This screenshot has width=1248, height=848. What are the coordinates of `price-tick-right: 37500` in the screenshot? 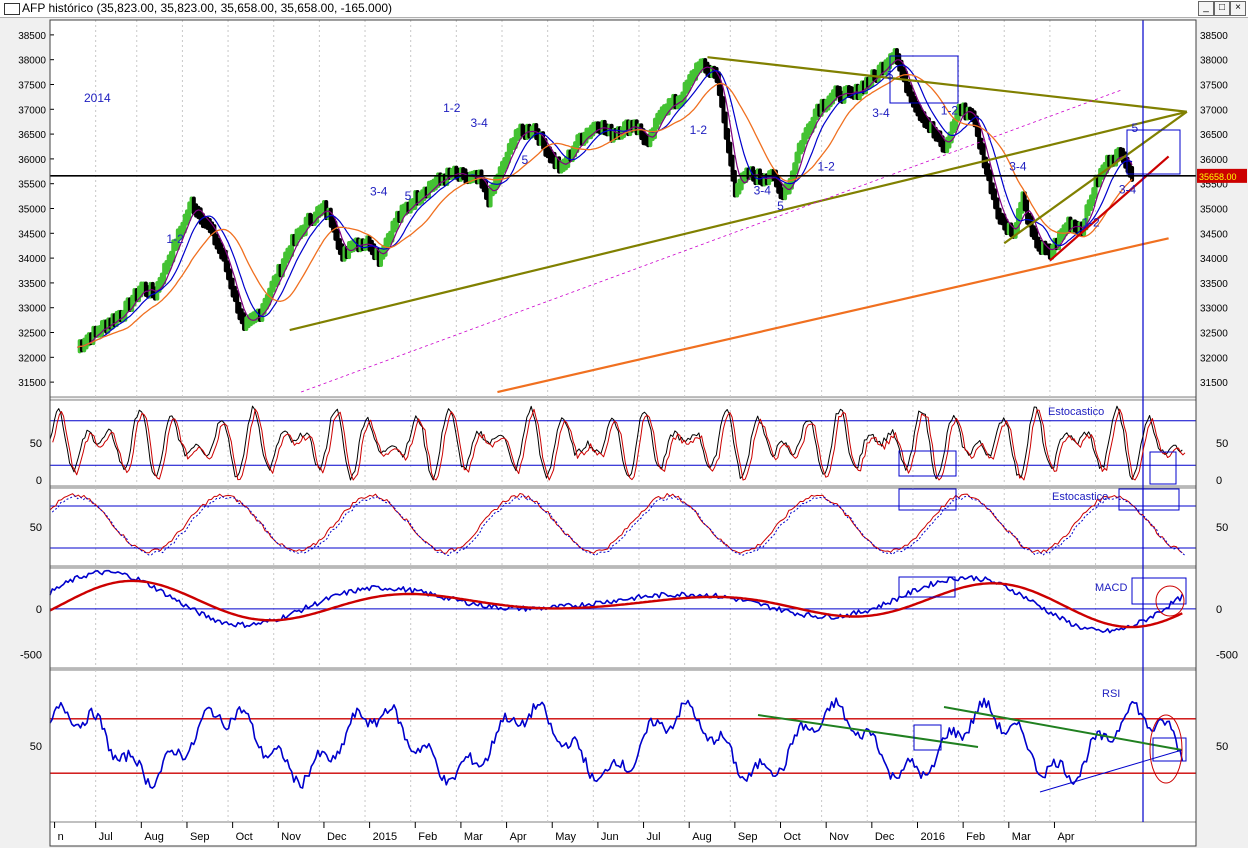 It's located at (1214, 85).